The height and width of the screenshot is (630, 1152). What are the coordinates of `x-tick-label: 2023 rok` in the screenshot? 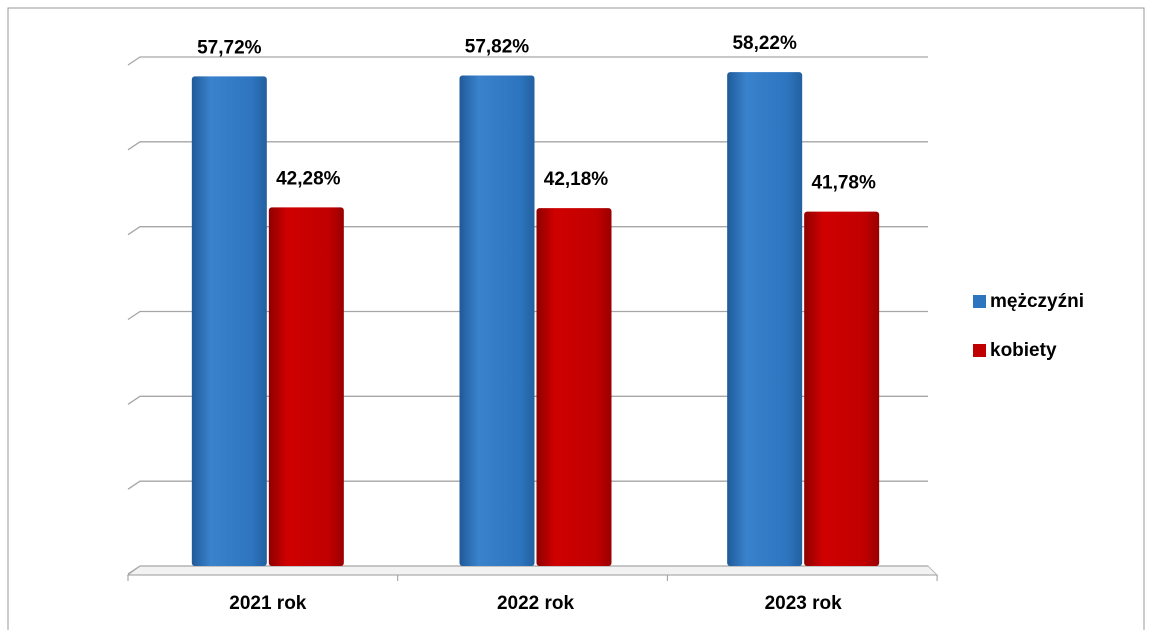 It's located at (804, 603).